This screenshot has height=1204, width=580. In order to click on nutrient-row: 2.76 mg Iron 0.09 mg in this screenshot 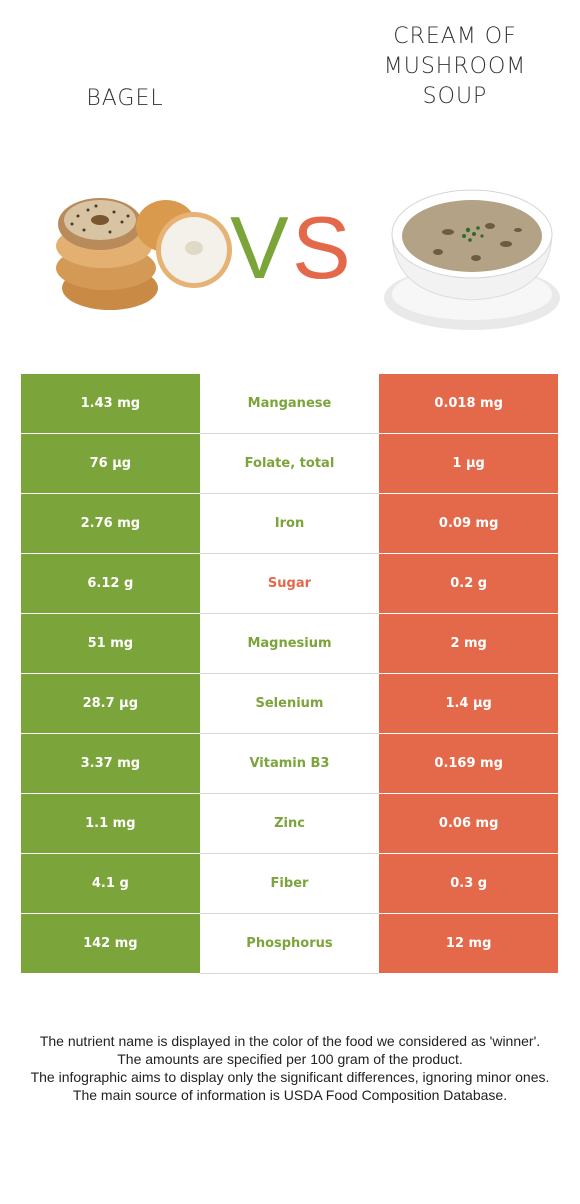, I will do `click(289, 523)`.